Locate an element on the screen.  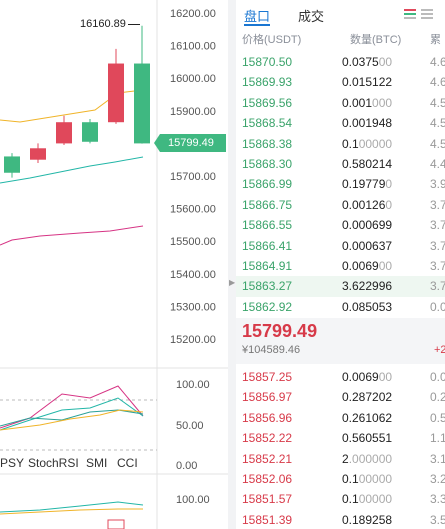
order-row: 15852.21 2.000000 3.1 is located at coordinates (340, 459).